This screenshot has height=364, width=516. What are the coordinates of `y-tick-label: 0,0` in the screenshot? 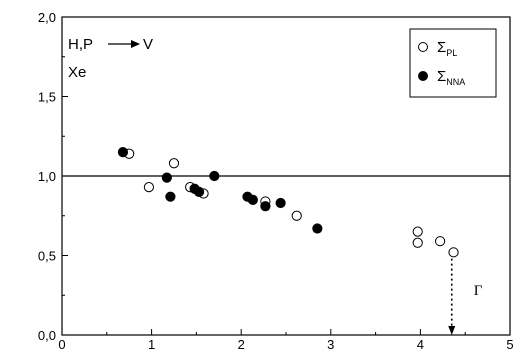 It's located at (47, 335).